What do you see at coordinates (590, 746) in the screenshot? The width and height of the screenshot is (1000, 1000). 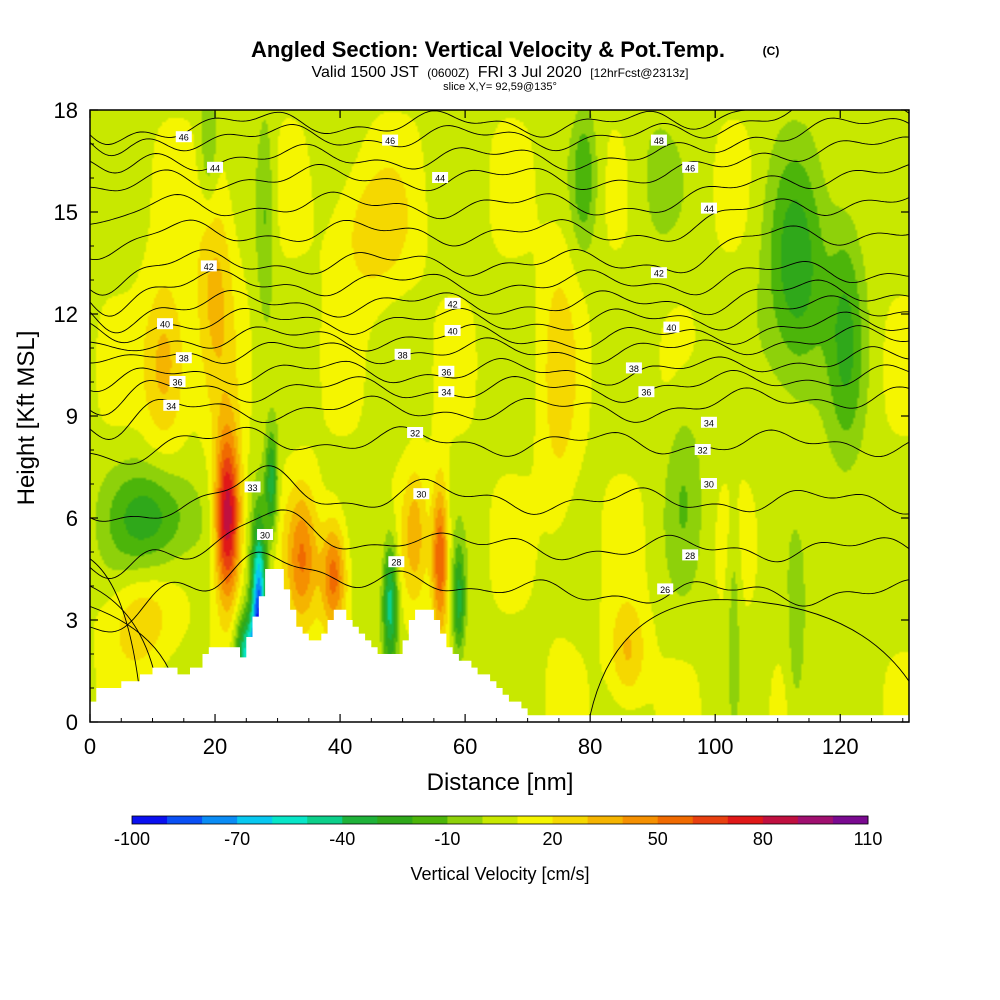 I see `x-tick-label: 80` at bounding box center [590, 746].